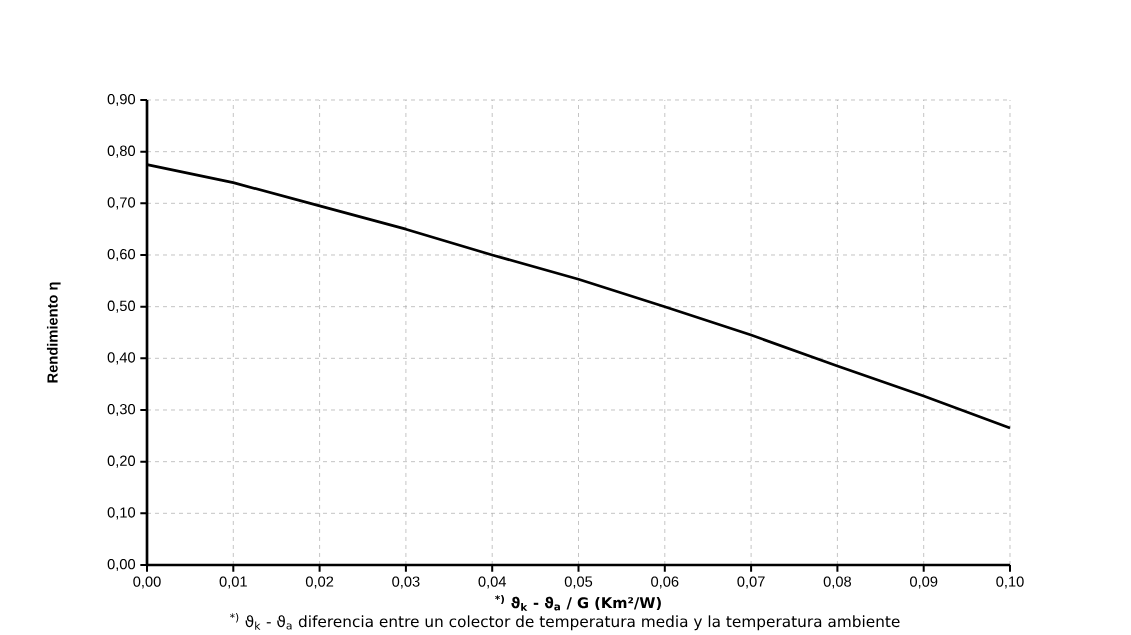 This screenshot has height=635, width=1131. What do you see at coordinates (121, 565) in the screenshot?
I see `y-tick-label: 0,00` at bounding box center [121, 565].